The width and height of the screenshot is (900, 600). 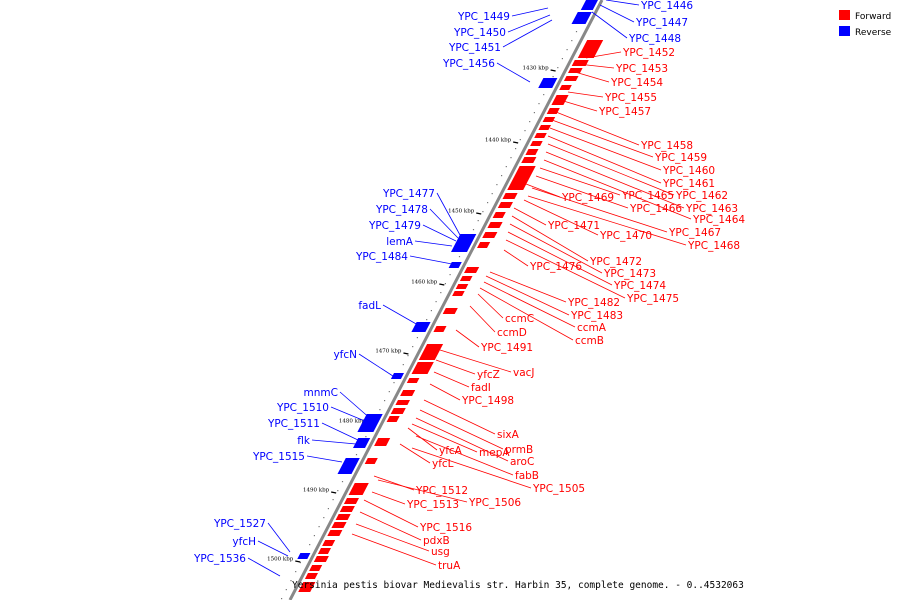 I want to click on tick-label: 1480 kbp, so click(x=352, y=422).